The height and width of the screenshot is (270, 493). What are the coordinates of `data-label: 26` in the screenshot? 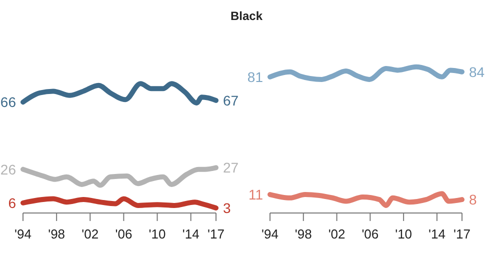 It's located at (8, 169).